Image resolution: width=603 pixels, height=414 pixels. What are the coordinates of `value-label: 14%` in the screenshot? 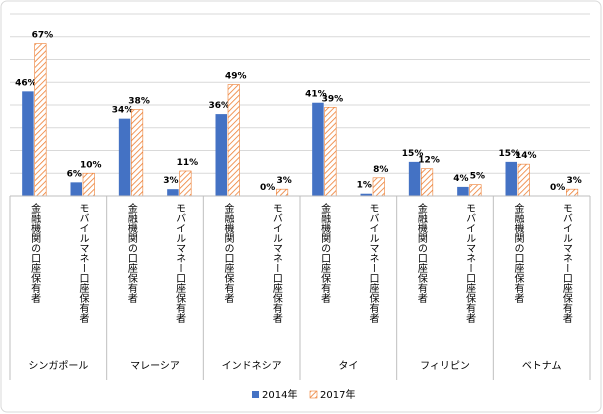 It's located at (526, 156).